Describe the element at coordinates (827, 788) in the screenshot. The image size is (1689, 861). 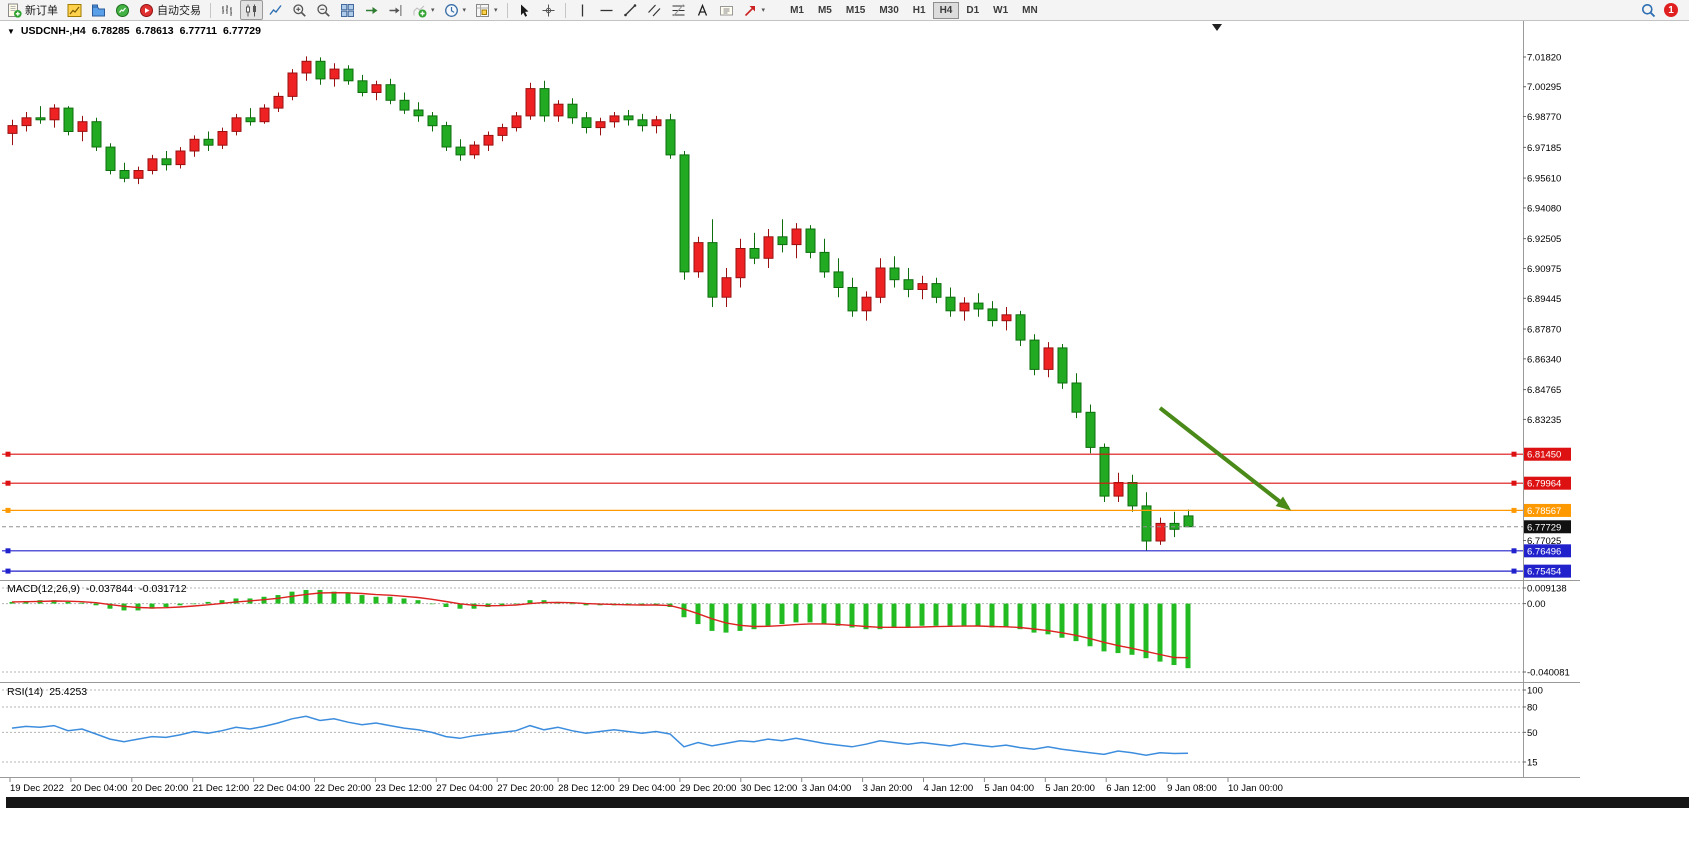
I see `svg-text: 3 Jan 04:00` at that location.